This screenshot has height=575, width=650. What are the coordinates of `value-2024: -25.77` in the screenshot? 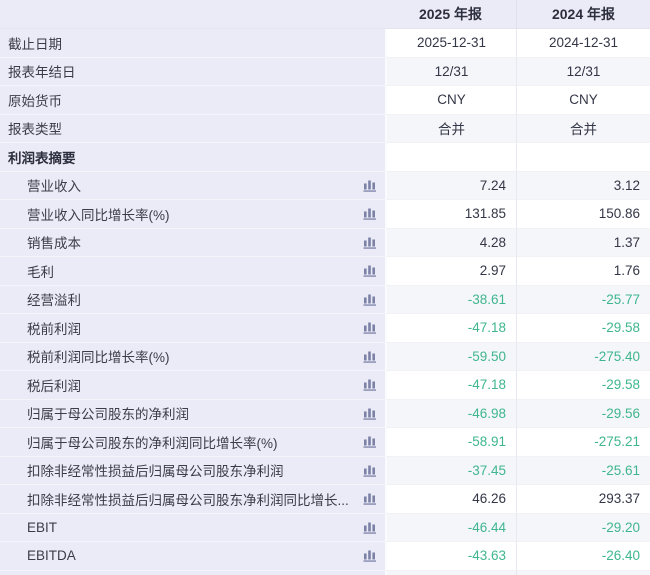 It's located at (583, 299).